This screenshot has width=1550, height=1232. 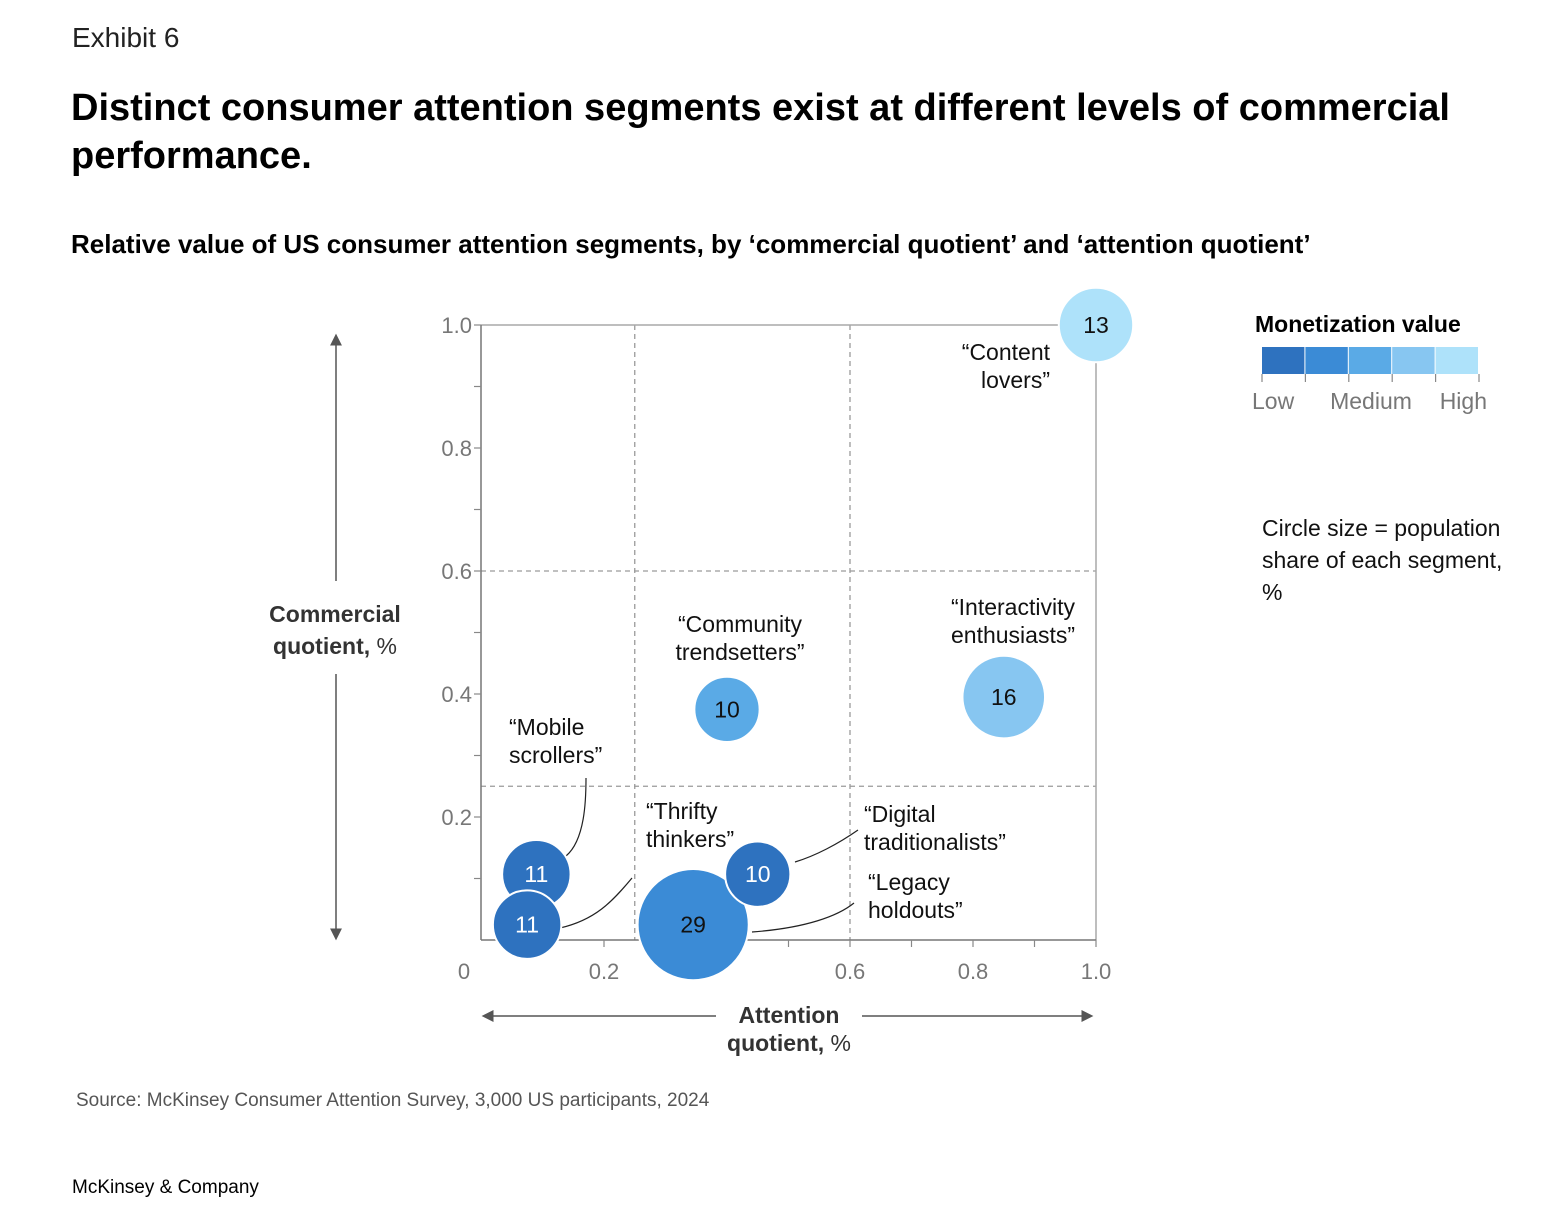 What do you see at coordinates (1463, 401) in the screenshot?
I see `legend-scale-label: High` at bounding box center [1463, 401].